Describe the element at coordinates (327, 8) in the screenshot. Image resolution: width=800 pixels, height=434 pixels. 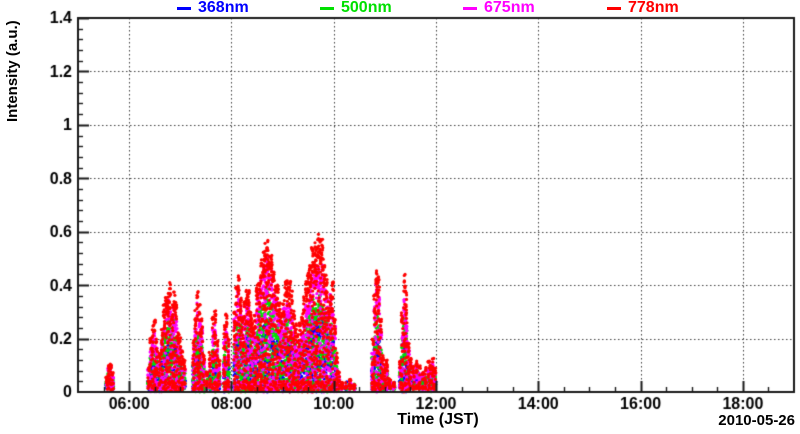
I see `legend-swatch-500nm-icon` at that location.